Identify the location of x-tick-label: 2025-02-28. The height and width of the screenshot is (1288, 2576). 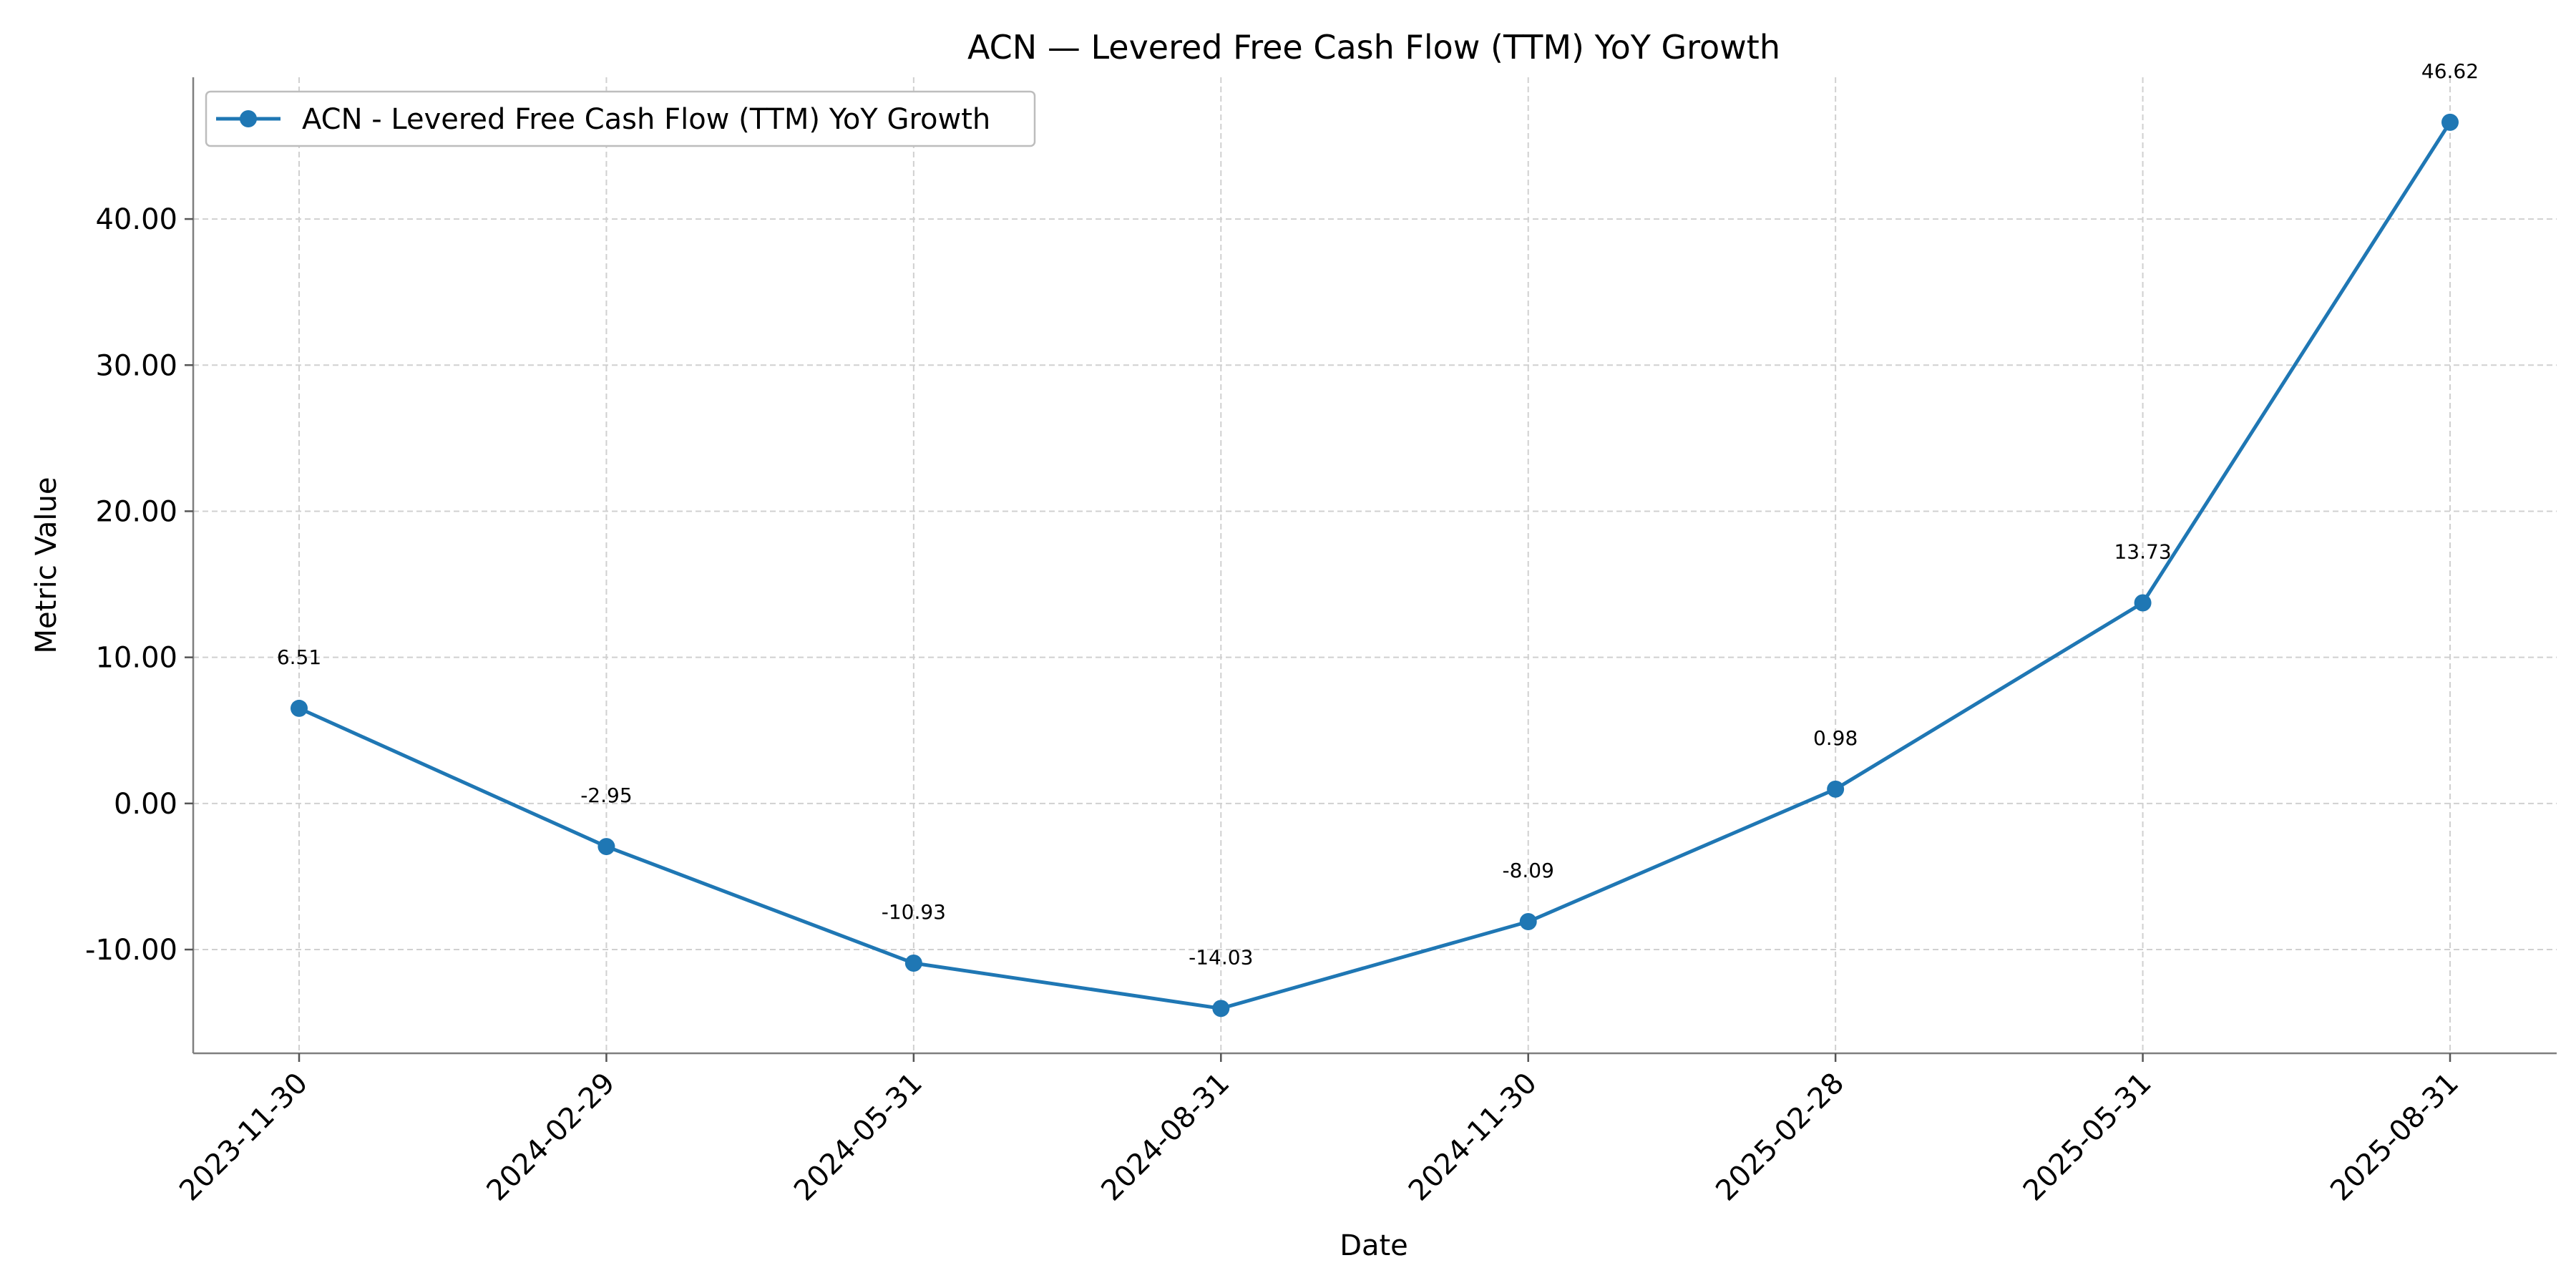
(1779, 1137).